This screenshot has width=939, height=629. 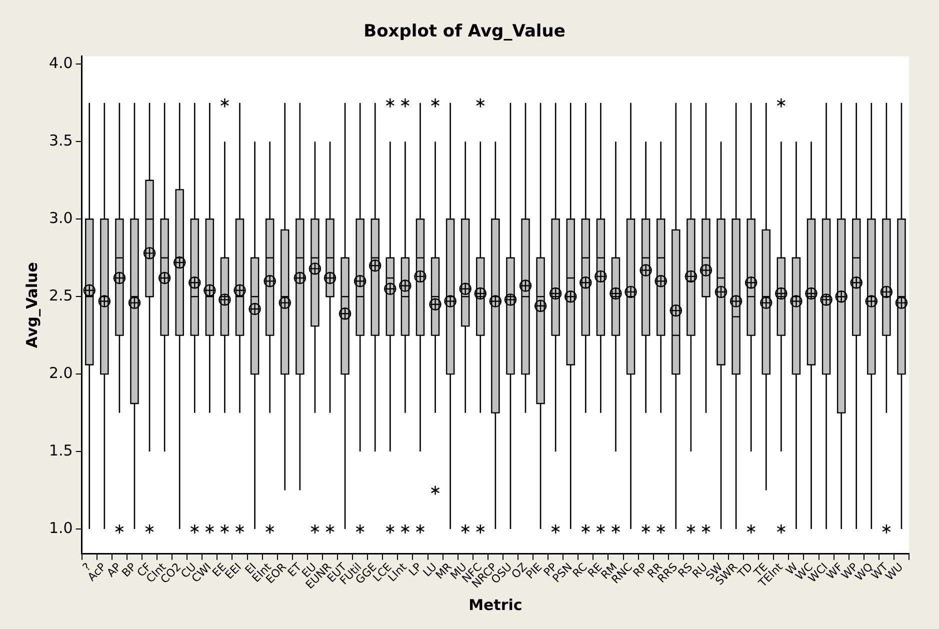 What do you see at coordinates (495, 605) in the screenshot?
I see `x-axis-title: Metric` at bounding box center [495, 605].